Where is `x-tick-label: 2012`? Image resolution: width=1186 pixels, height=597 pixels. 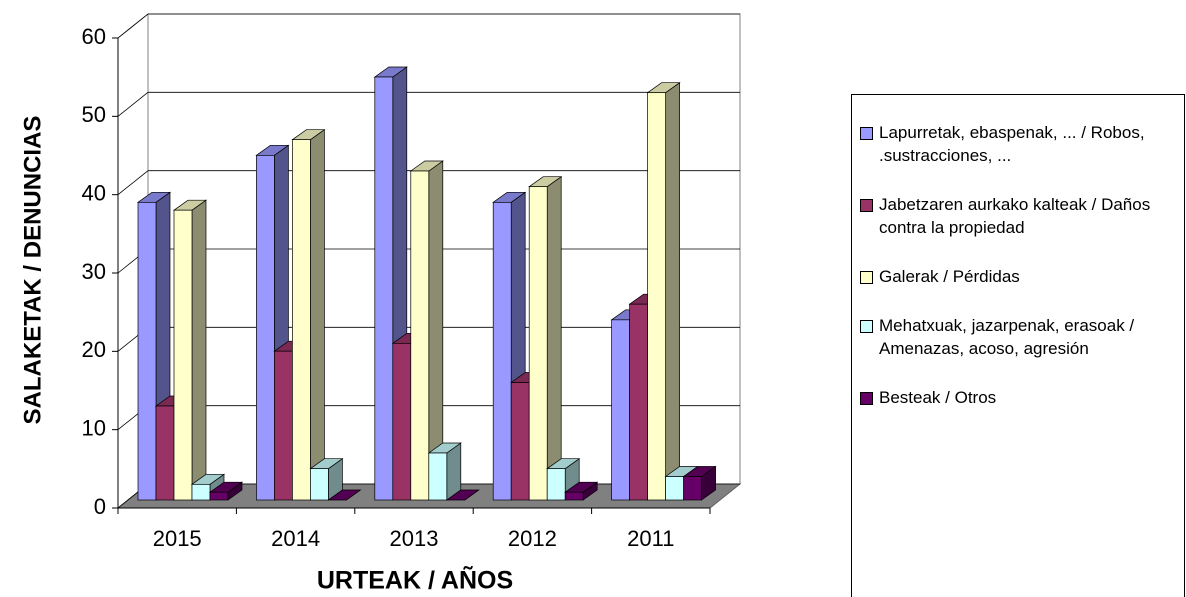 x-tick-label: 2012 is located at coordinates (532, 538).